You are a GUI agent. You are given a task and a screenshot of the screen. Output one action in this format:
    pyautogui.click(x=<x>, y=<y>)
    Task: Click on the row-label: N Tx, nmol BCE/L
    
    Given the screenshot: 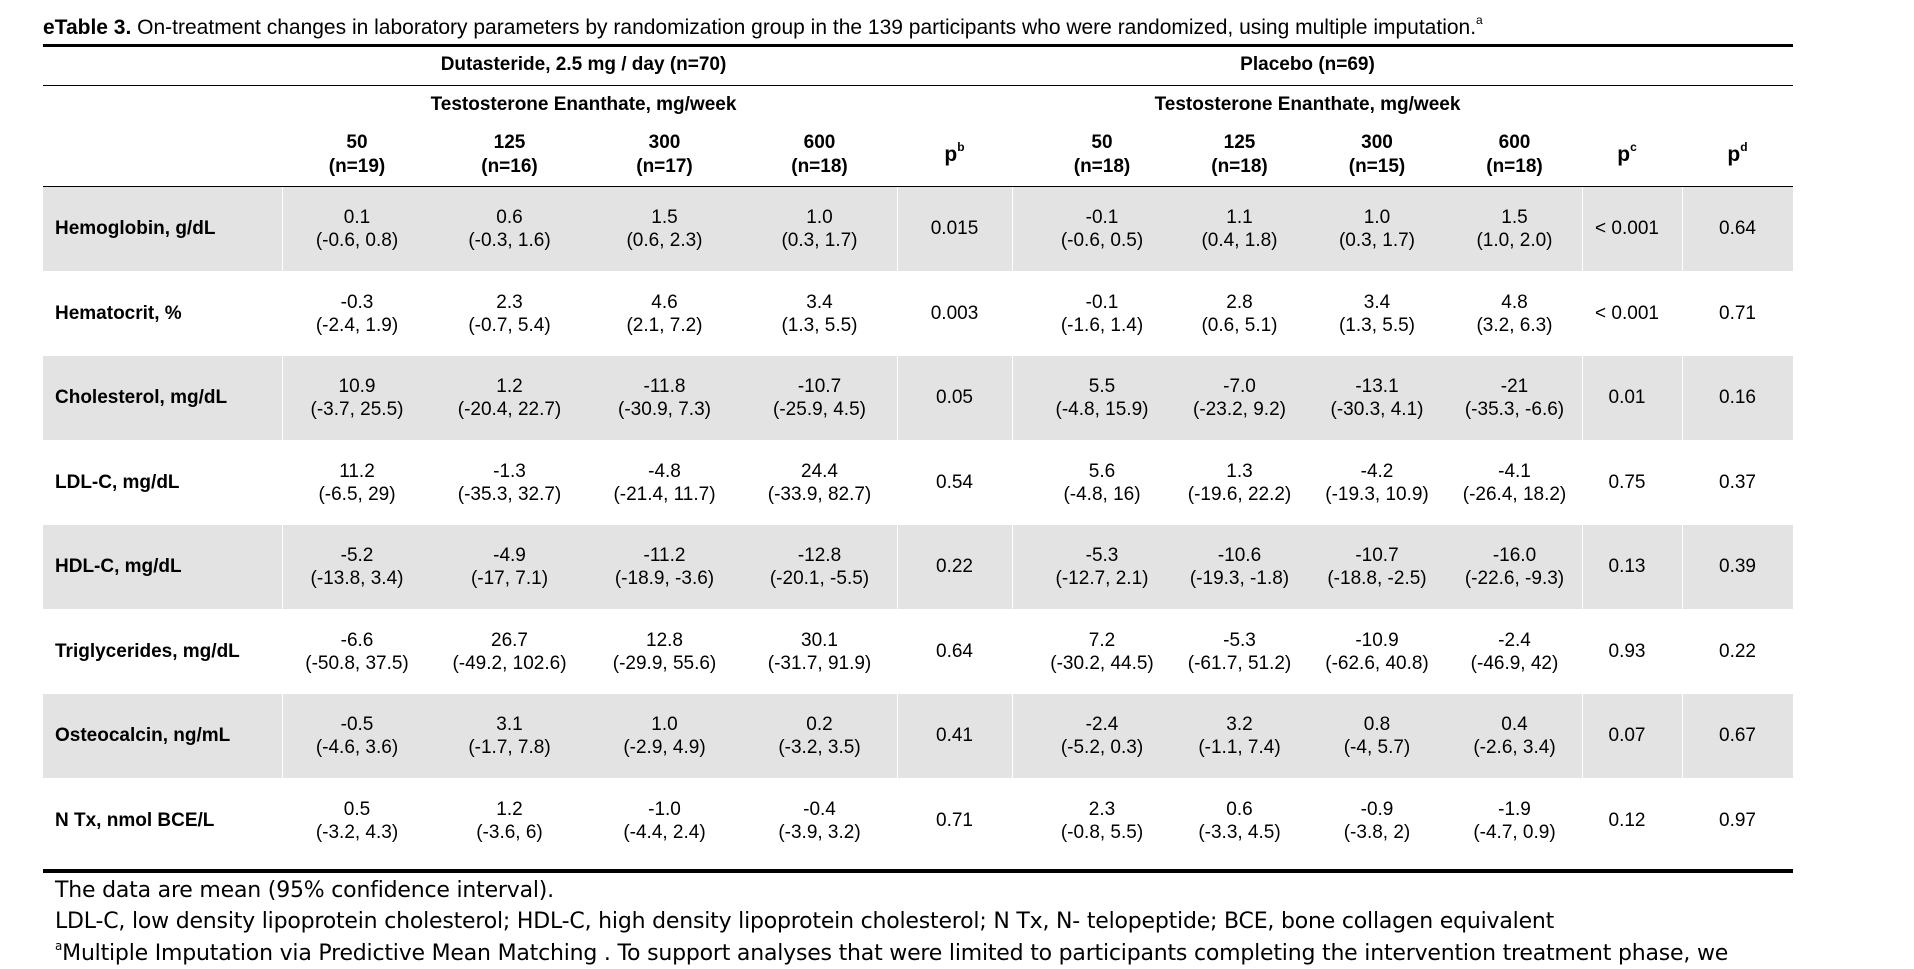 What is the action you would take?
    pyautogui.click(x=135, y=820)
    